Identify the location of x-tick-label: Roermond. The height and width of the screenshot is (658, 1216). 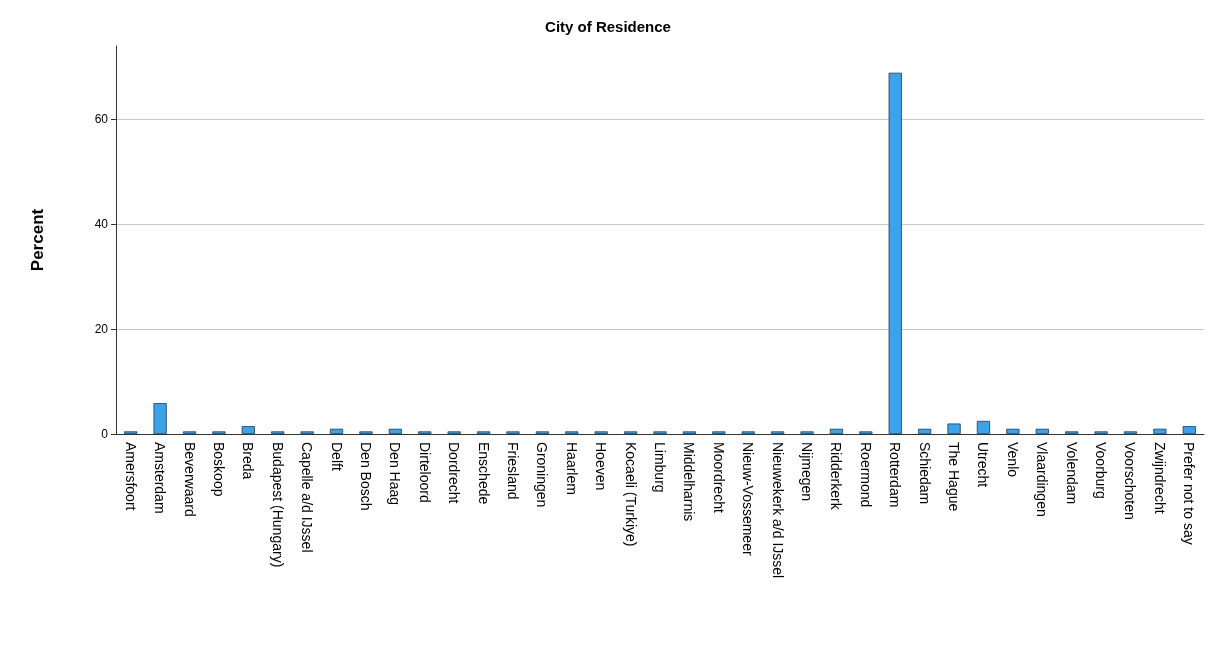
(865, 475).